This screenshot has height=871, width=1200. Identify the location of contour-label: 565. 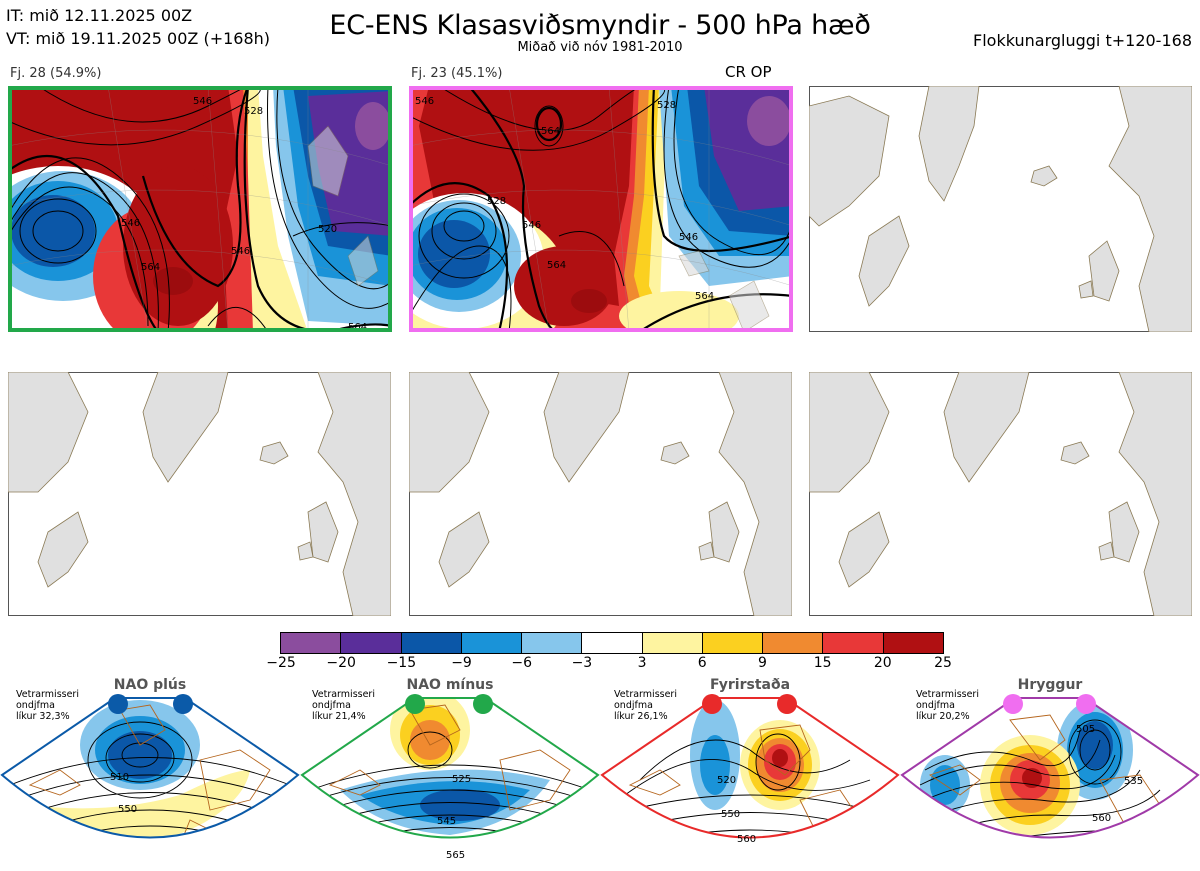
(455, 855).